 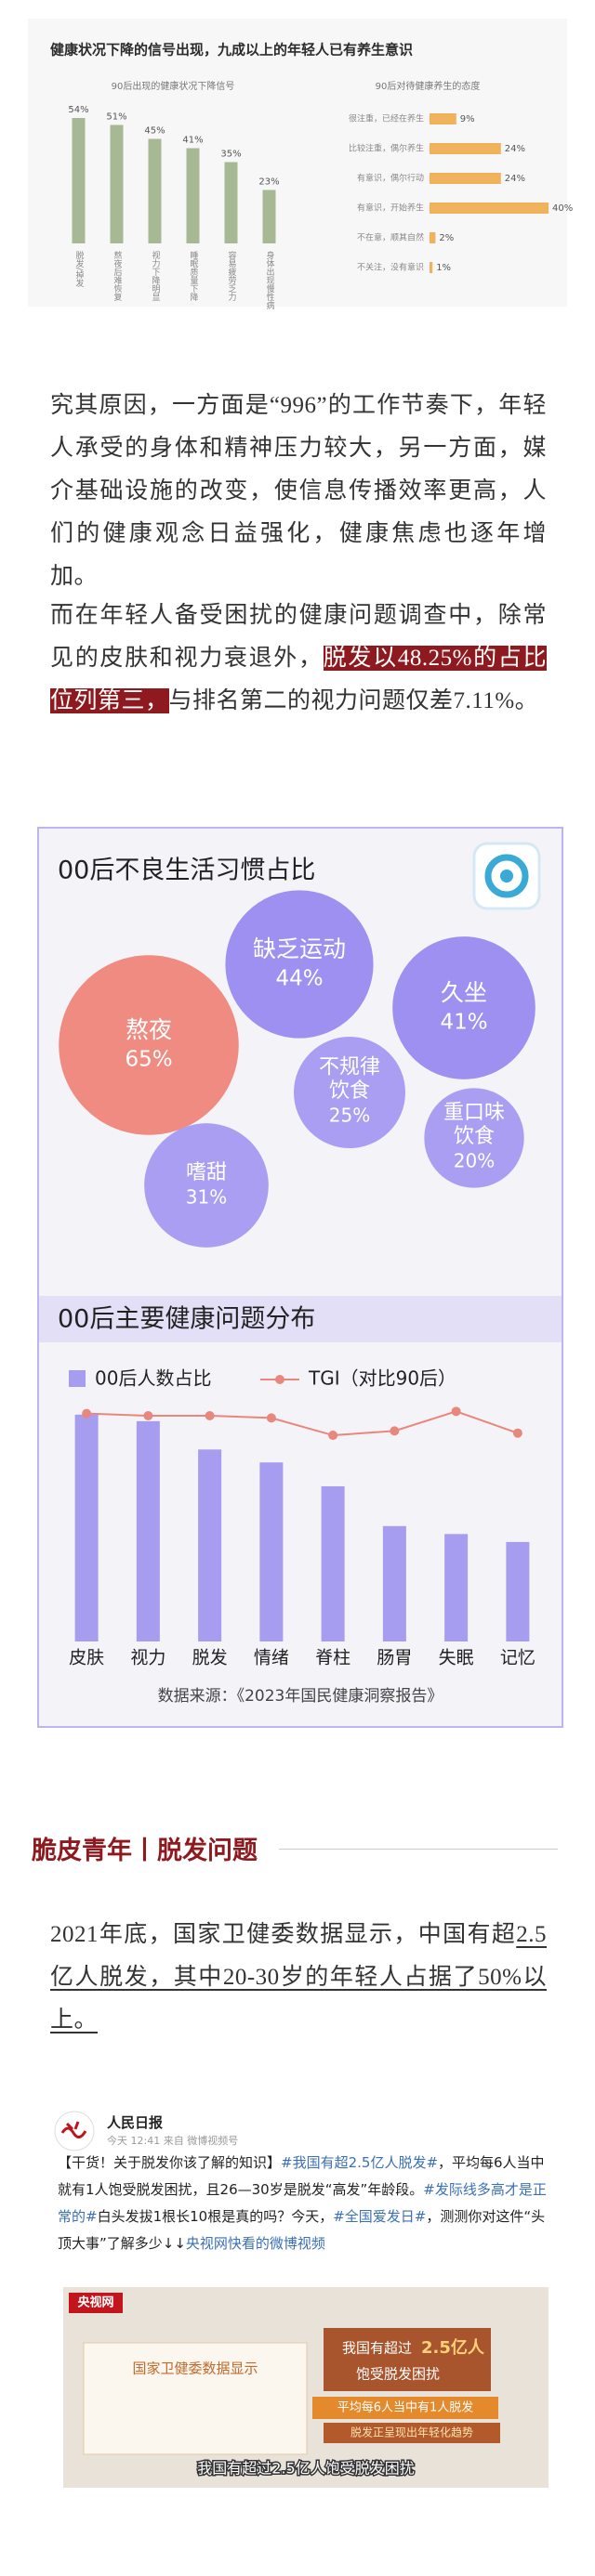 I want to click on text: 与排名第二的视力问题仅差7.11%。, so click(x=353, y=701).